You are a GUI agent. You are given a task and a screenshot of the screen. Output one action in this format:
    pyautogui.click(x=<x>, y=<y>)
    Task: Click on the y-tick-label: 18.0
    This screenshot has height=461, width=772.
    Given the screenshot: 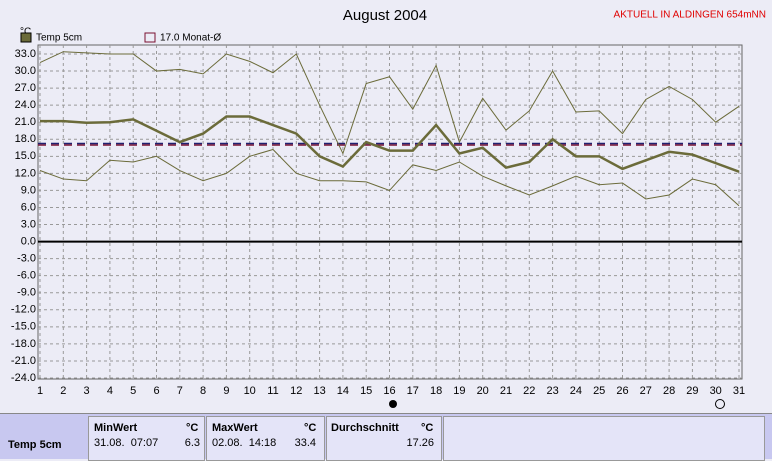 What is the action you would take?
    pyautogui.click(x=25, y=139)
    